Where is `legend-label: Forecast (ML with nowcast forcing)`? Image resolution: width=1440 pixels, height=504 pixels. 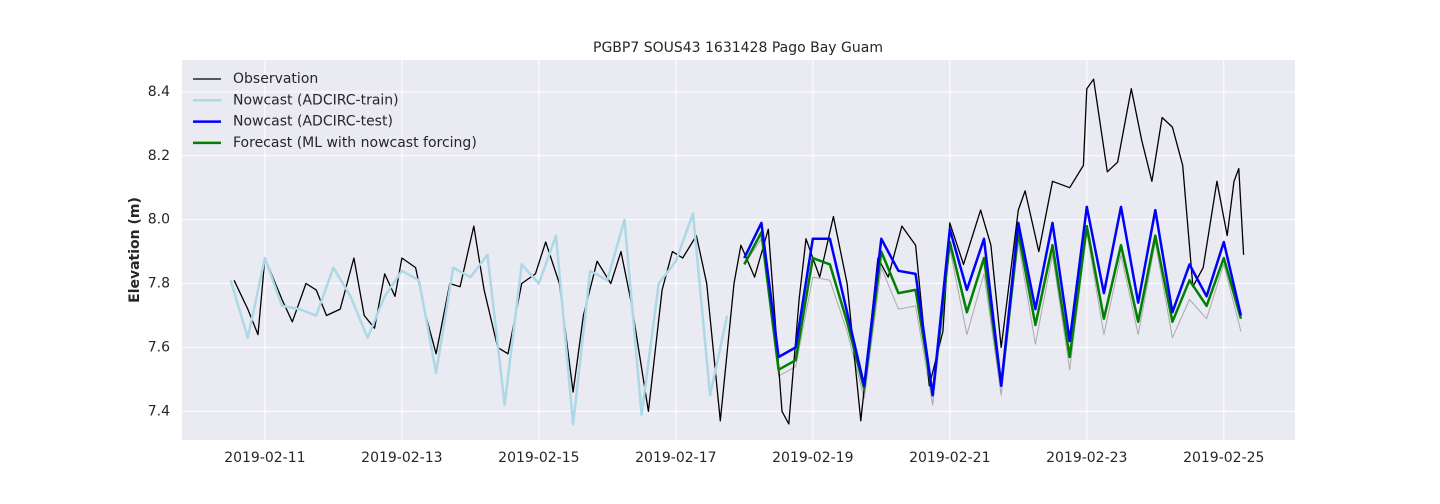
legend-label: Forecast (ML with nowcast forcing) is located at coordinates (355, 143).